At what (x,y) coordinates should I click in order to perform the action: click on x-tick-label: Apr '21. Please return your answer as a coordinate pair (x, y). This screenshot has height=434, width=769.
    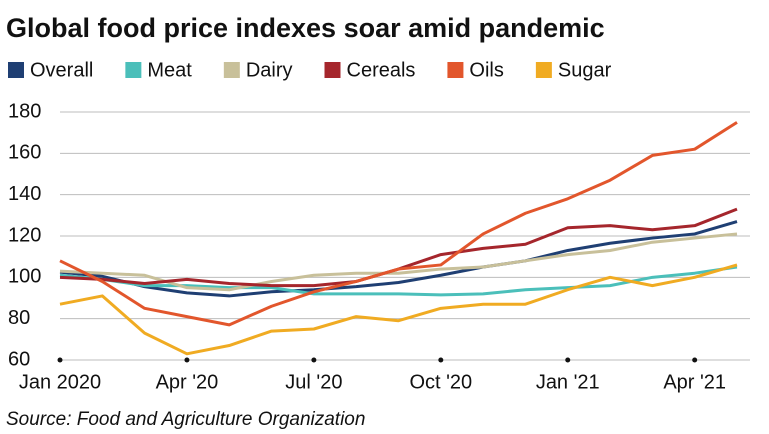
    Looking at the image, I should click on (694, 382).